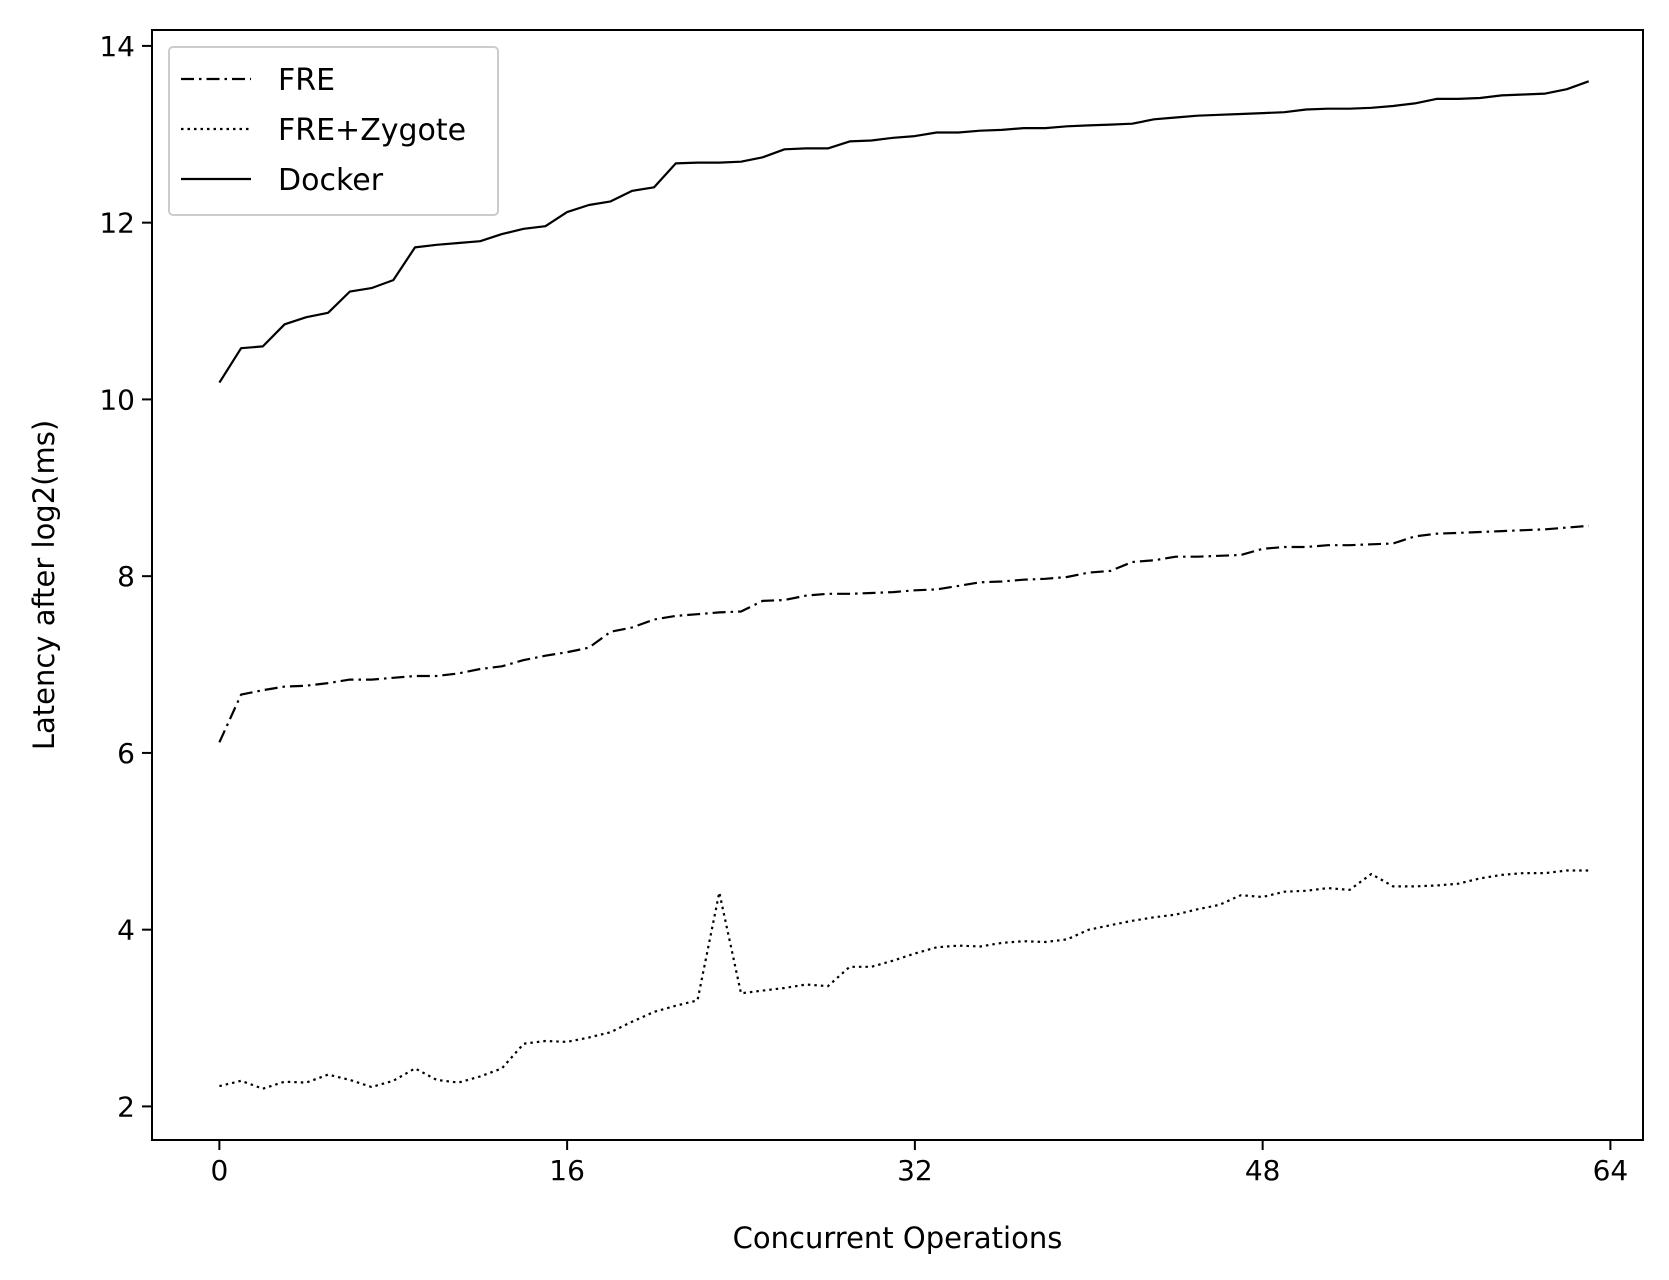 The width and height of the screenshot is (1669, 1280). I want to click on x-tick-label: 64, so click(1611, 1170).